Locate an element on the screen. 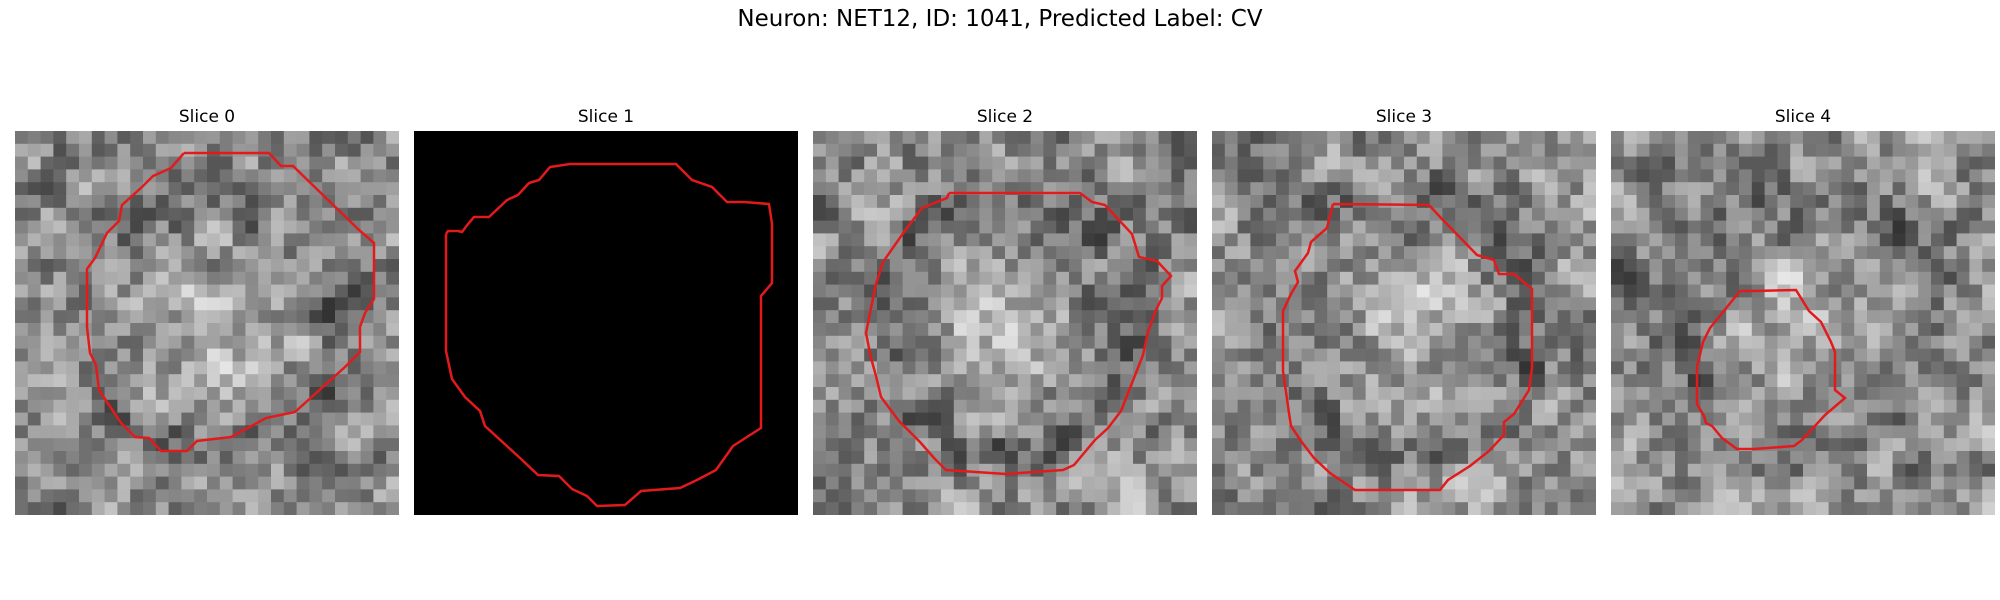 This screenshot has height=600, width=2000. slice-panel-0: Slice 0 is located at coordinates (207, 310).